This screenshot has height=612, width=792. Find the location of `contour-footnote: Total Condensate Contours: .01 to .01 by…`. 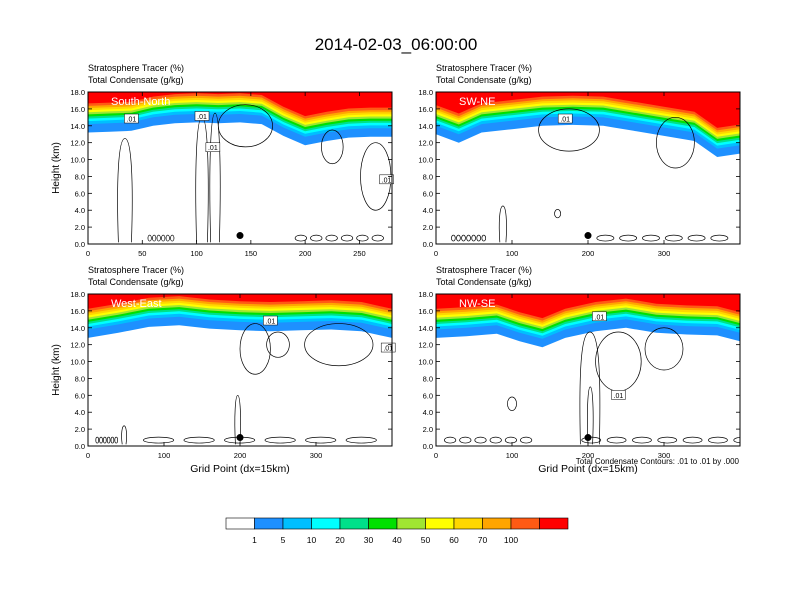

contour-footnote: Total Condensate Contours: .01 to .01 by… is located at coordinates (658, 461).